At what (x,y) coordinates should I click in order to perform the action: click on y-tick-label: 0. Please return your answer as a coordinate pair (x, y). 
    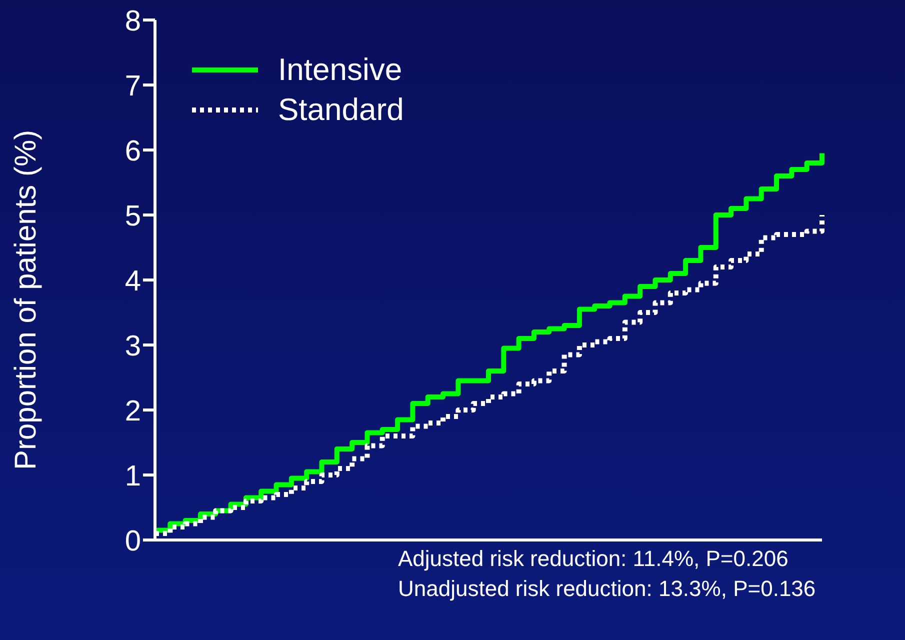
    Looking at the image, I should click on (132, 541).